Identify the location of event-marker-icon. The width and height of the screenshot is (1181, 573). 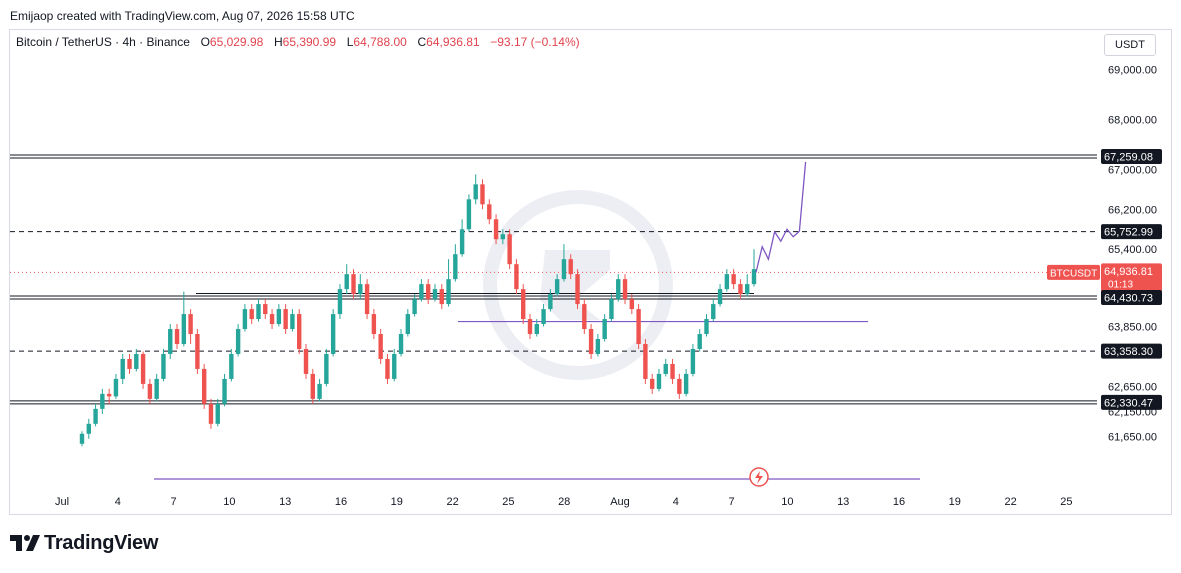
(759, 477).